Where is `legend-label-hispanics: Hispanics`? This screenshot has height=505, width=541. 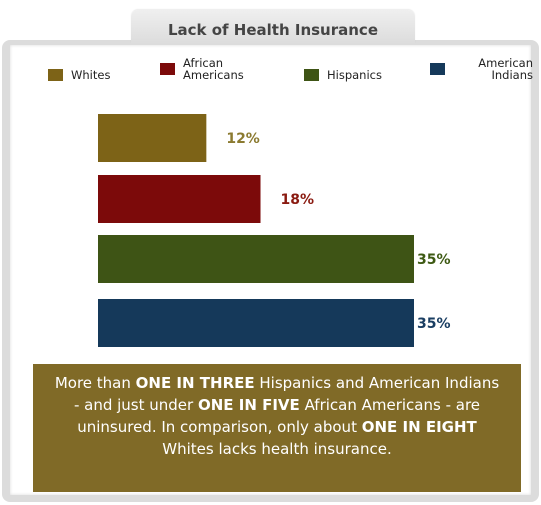 legend-label-hispanics: Hispanics is located at coordinates (354, 75).